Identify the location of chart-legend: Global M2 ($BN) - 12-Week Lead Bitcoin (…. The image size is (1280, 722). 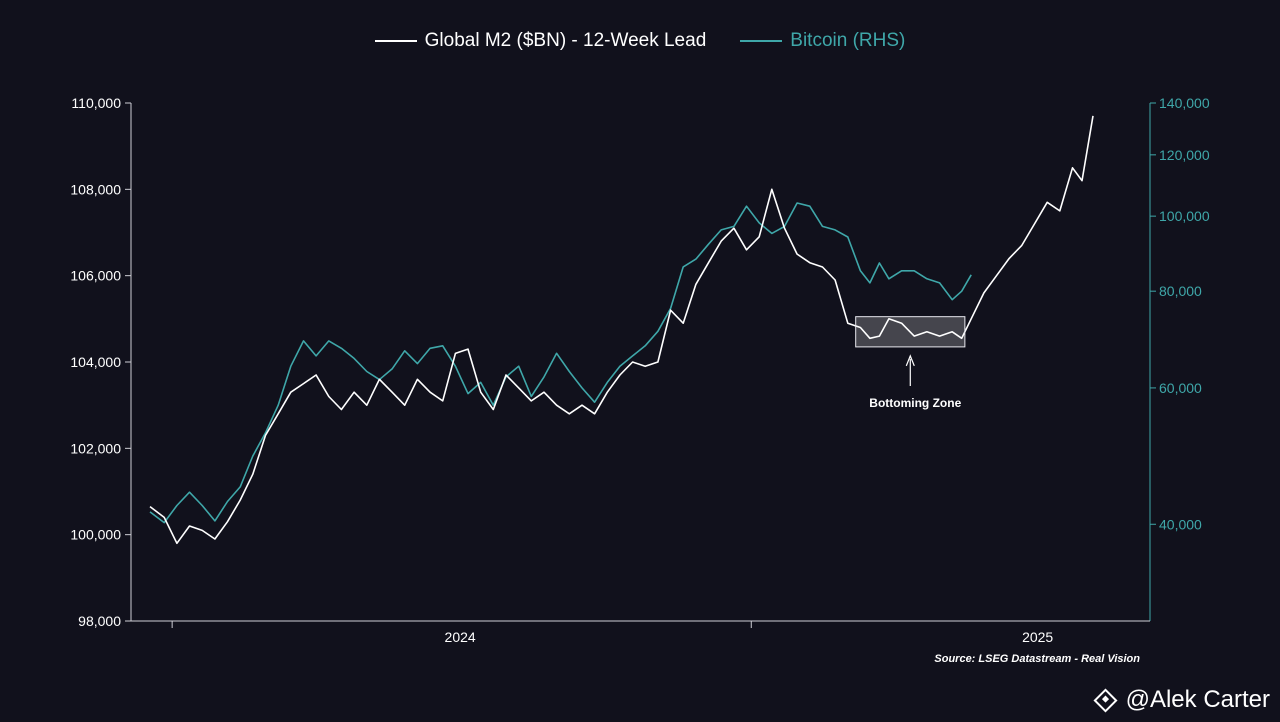
(640, 41).